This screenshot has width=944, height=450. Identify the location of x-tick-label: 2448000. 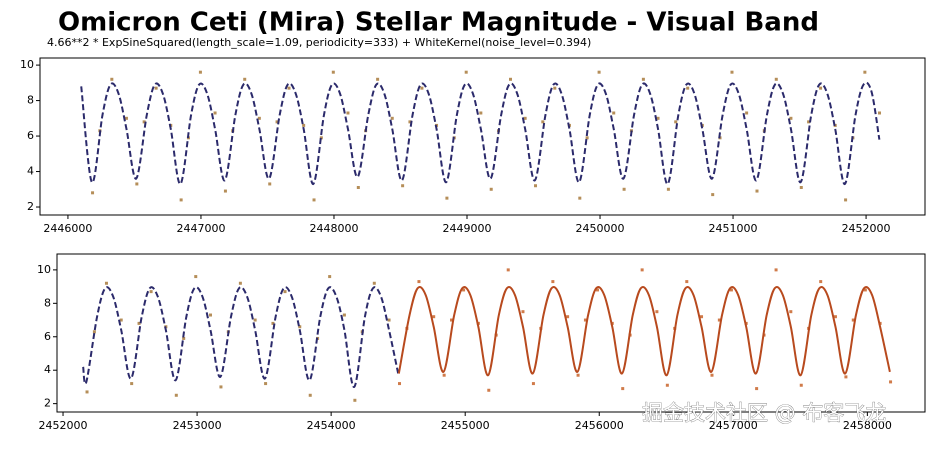
(333, 228).